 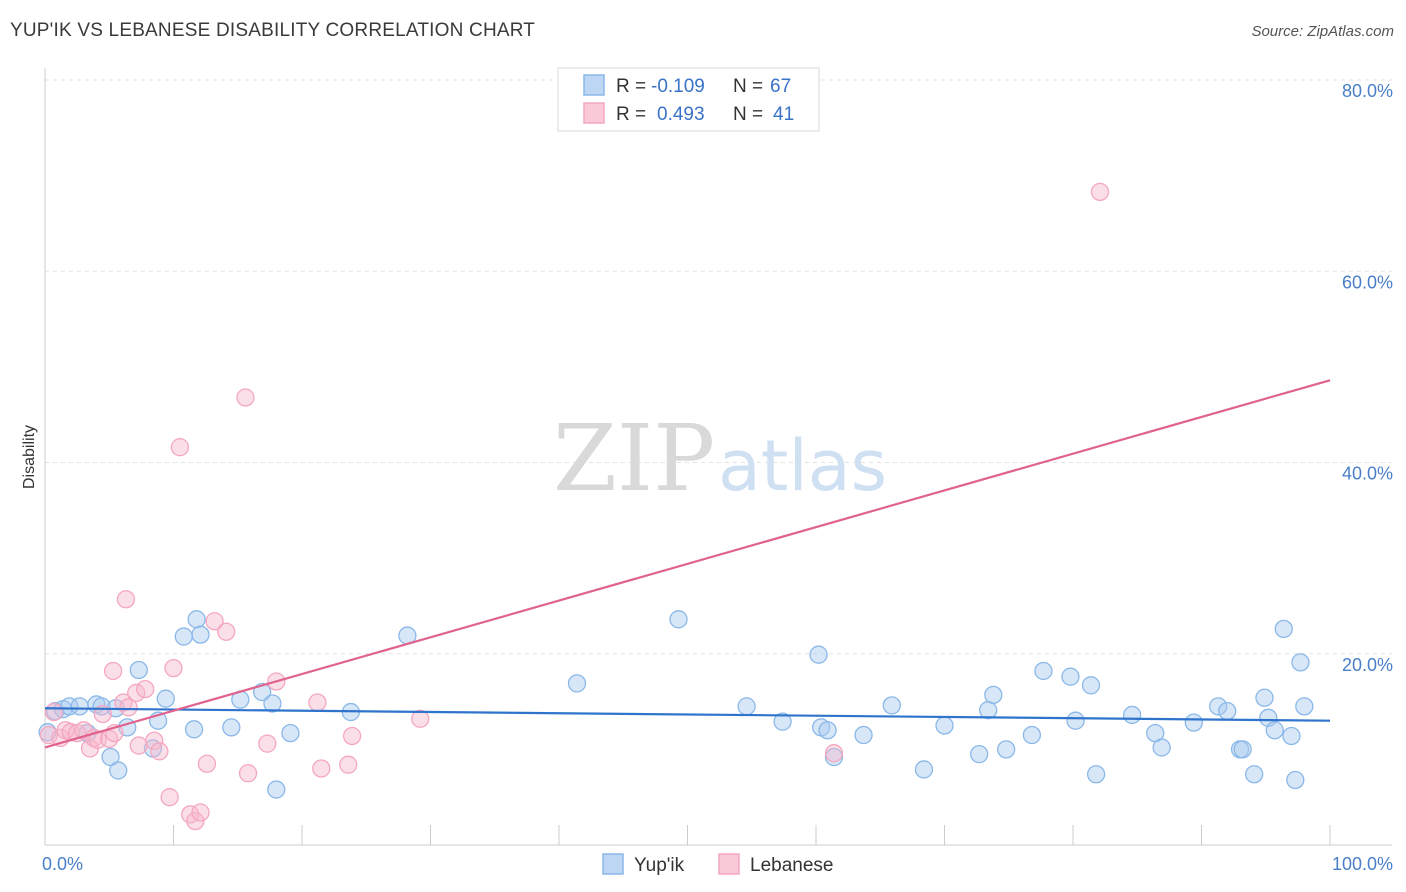 What do you see at coordinates (681, 114) in the screenshot?
I see `legend-r-value-lebanese: 0.493` at bounding box center [681, 114].